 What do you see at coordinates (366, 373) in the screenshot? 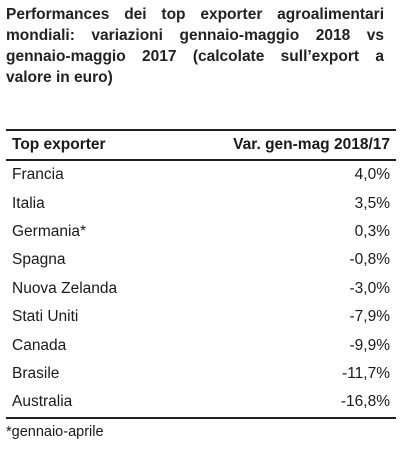
I see `variation-cell: -11,7%` at bounding box center [366, 373].